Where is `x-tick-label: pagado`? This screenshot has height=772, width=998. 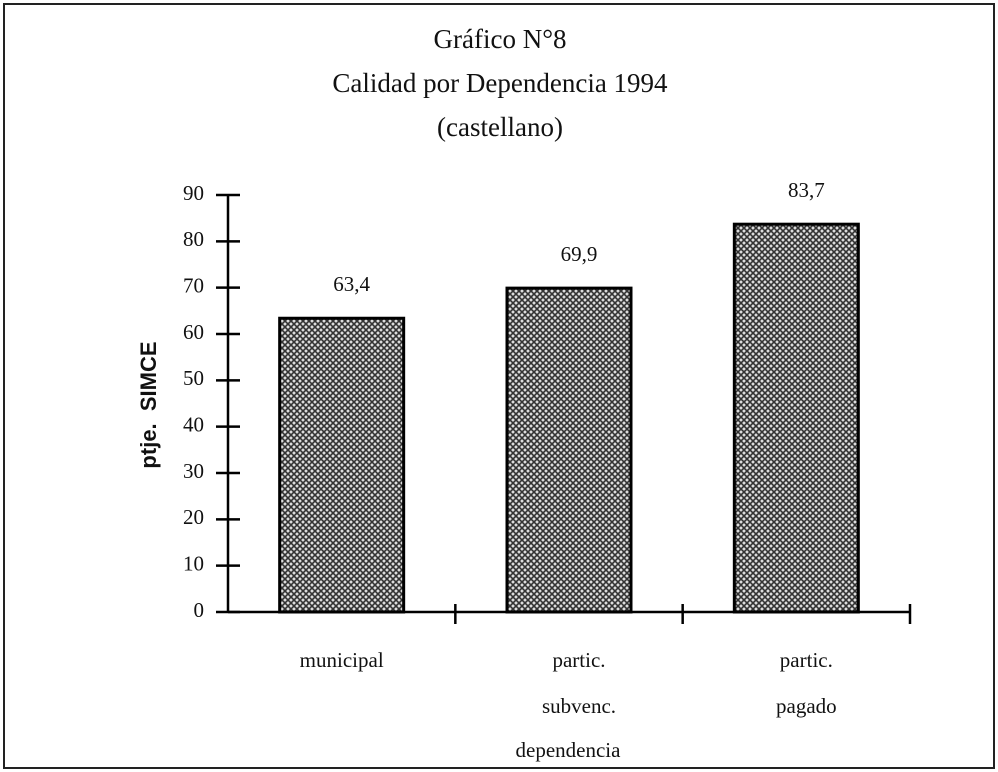
x-tick-label: pagado is located at coordinates (806, 706).